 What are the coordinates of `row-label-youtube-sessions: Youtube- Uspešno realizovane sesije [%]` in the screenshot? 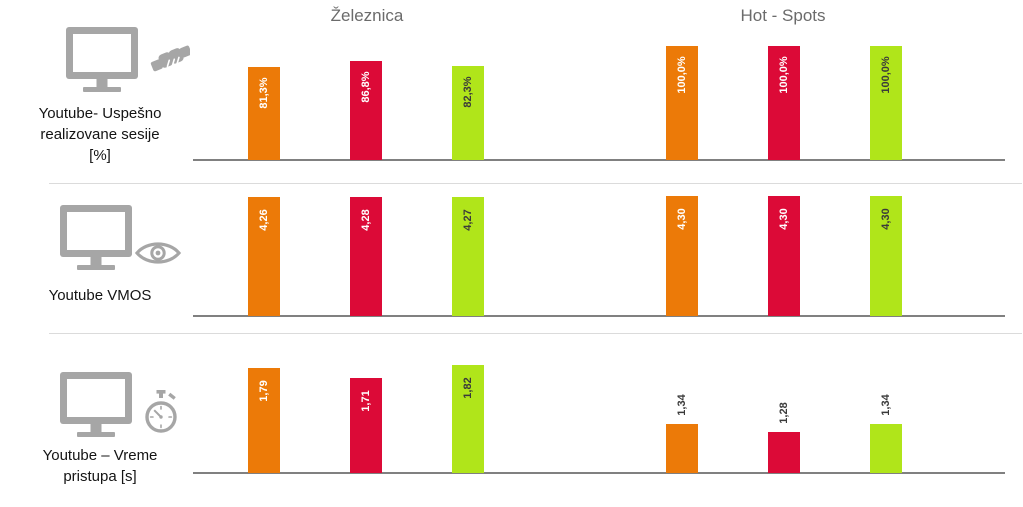 It's located at (100, 134).